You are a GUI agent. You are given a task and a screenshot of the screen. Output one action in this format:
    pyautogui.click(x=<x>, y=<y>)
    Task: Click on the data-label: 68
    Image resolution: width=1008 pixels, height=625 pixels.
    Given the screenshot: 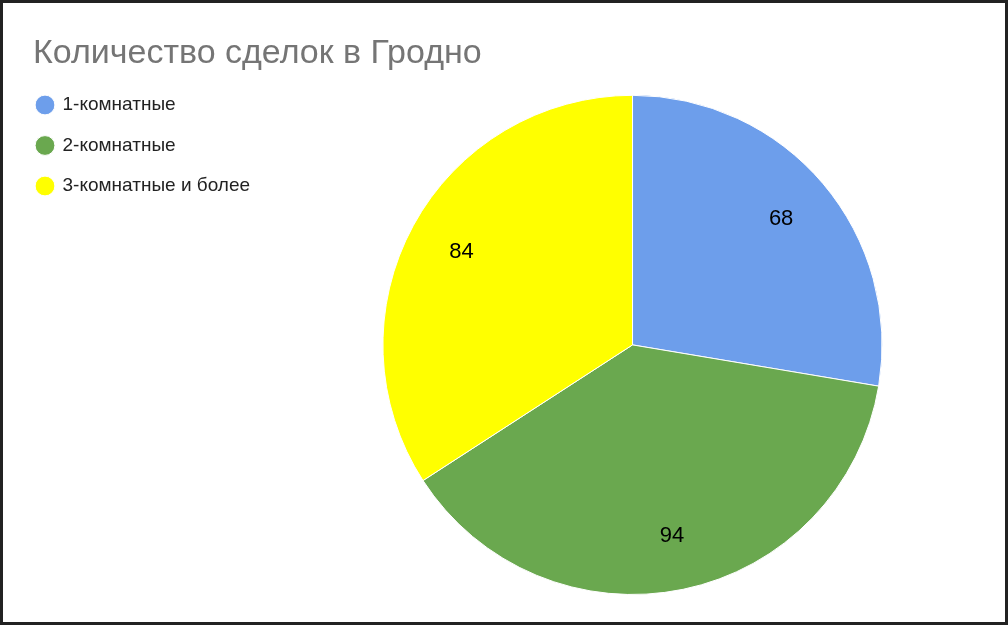 What is the action you would take?
    pyautogui.click(x=781, y=218)
    